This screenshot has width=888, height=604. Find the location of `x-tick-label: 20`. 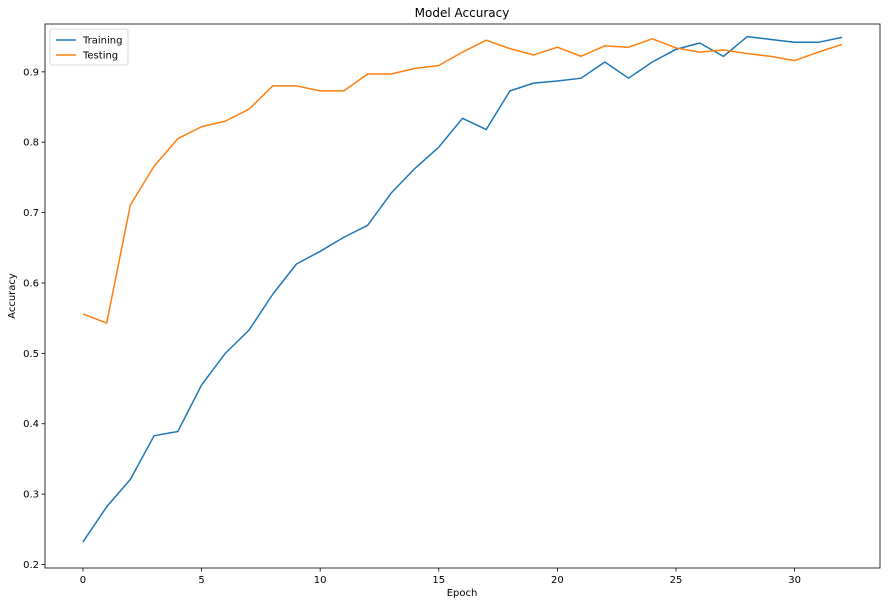

x-tick-label: 20 is located at coordinates (557, 580).